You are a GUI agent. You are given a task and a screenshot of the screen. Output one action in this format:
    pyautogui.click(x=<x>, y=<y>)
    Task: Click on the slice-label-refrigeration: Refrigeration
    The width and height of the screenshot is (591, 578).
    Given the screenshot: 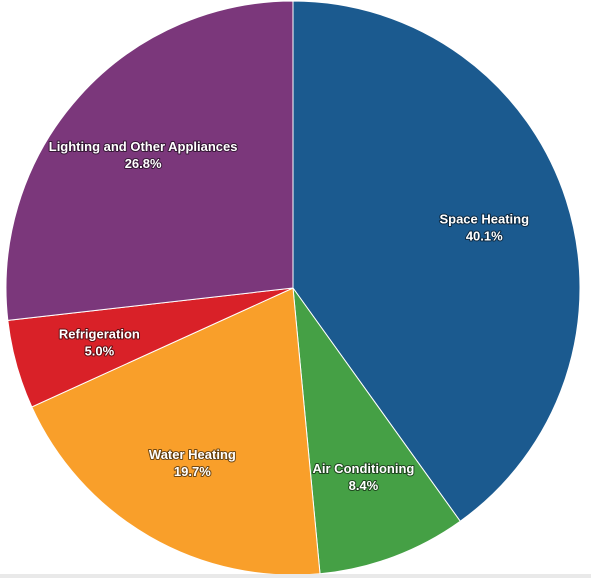 What is the action you would take?
    pyautogui.click(x=99, y=334)
    